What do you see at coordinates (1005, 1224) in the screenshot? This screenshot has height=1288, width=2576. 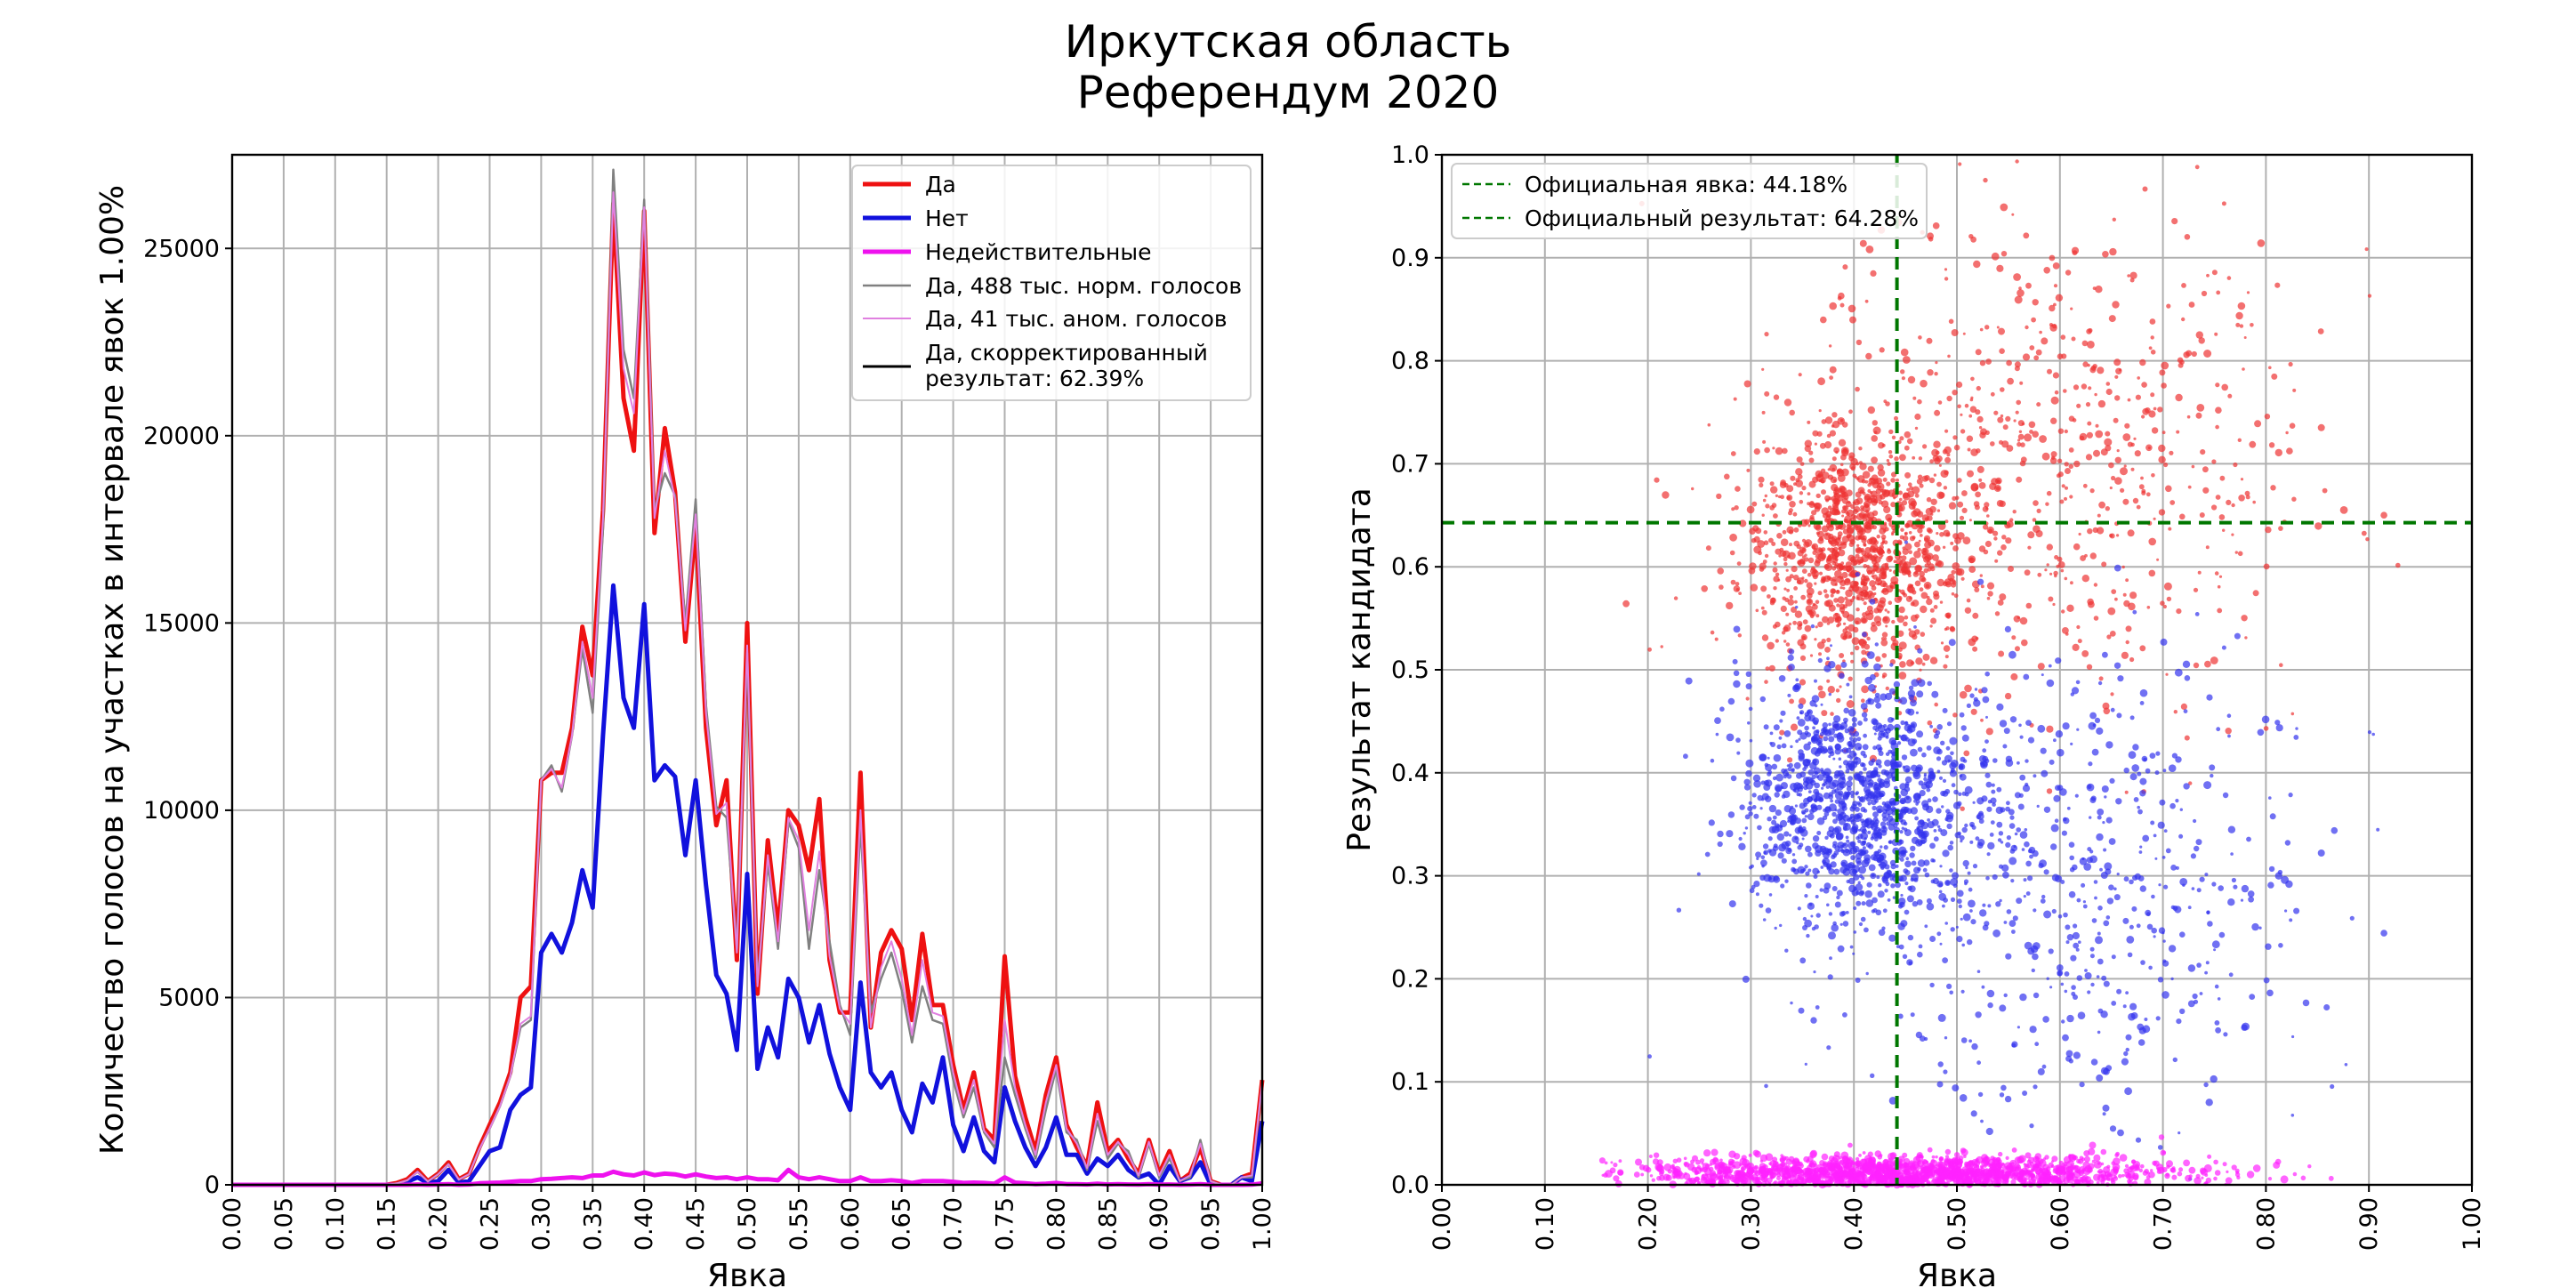 I see `x-tick-label: 0.75` at bounding box center [1005, 1224].